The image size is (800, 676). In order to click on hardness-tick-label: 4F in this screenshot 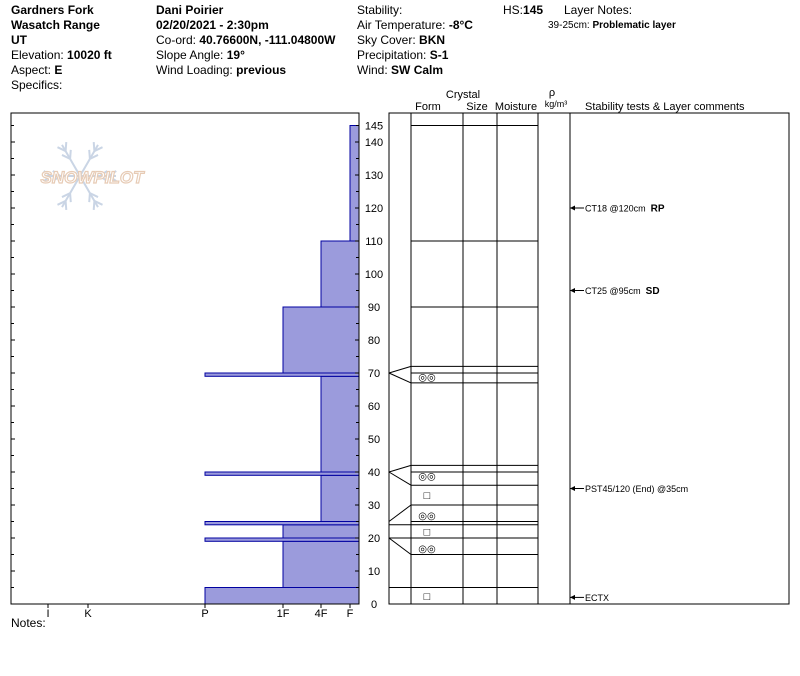, I will do `click(321, 614)`.